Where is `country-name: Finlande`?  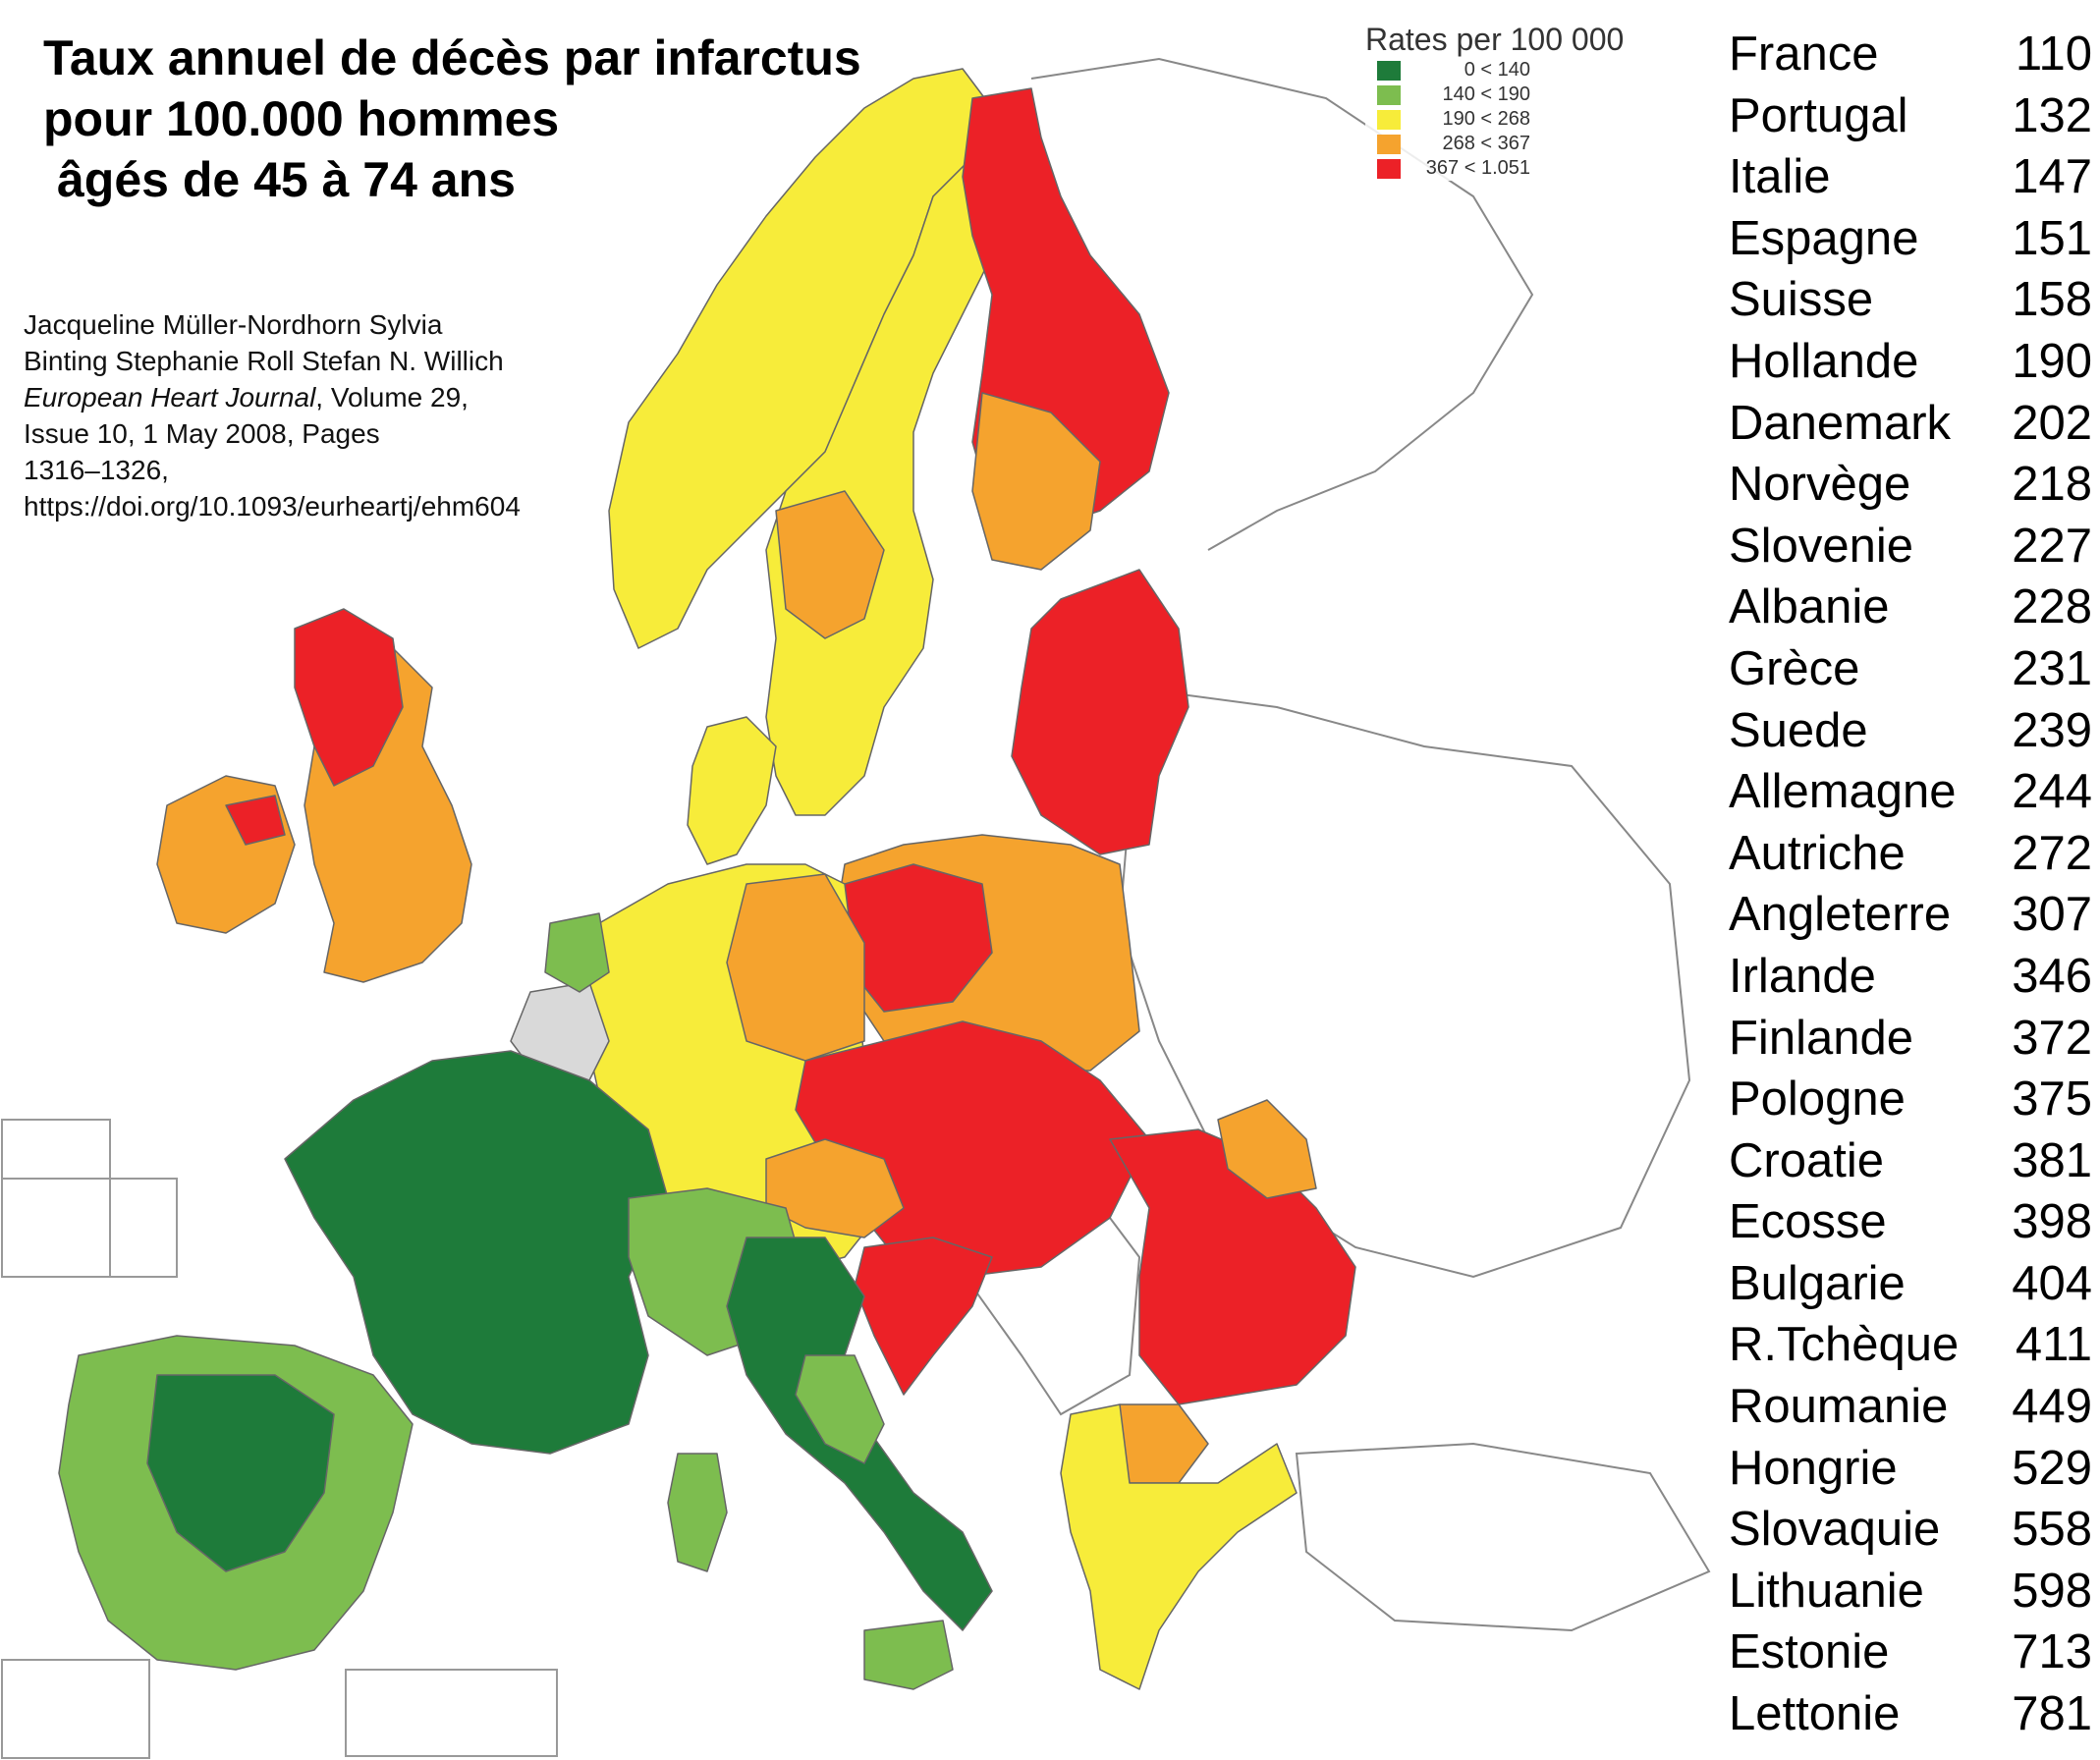 country-name: Finlande is located at coordinates (1821, 1038).